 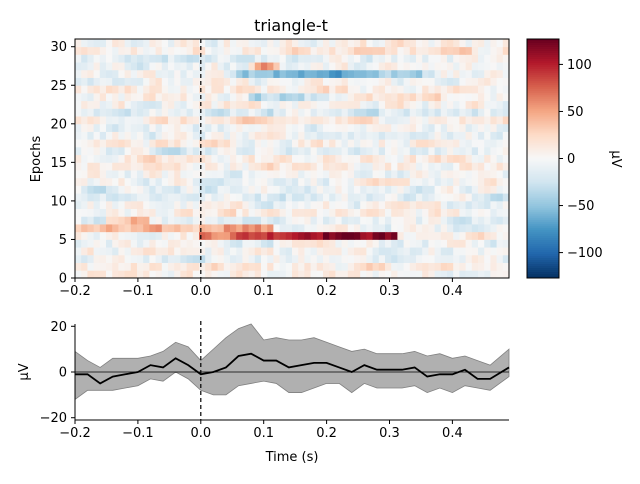 I want to click on evoked-x-tick-label: 0.3, so click(x=389, y=433).